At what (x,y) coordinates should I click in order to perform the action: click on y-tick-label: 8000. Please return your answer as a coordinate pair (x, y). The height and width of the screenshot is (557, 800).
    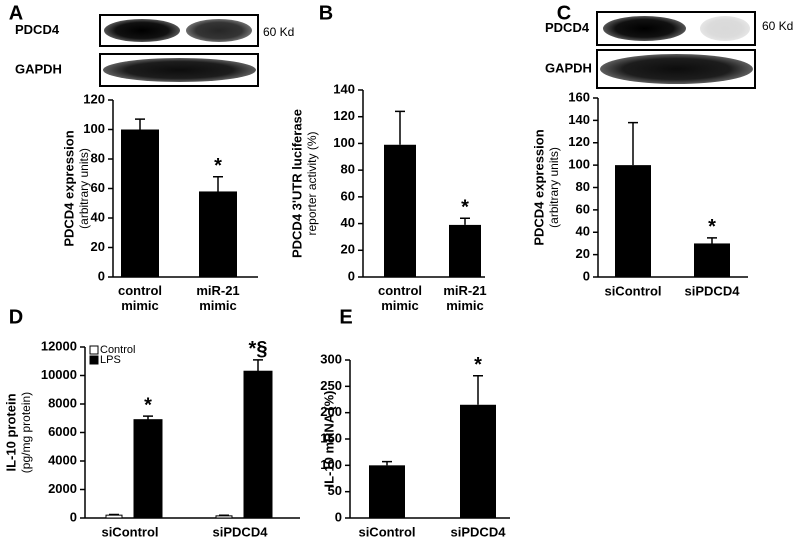
    Looking at the image, I should click on (62, 402).